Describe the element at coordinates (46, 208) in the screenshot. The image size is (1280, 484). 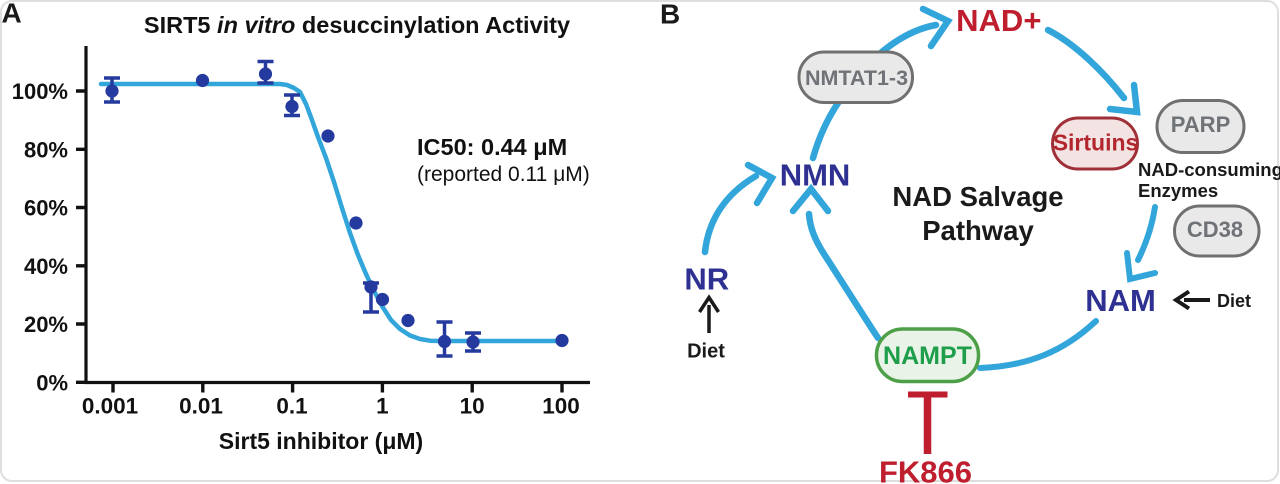
I see `svg-text: 60%` at that location.